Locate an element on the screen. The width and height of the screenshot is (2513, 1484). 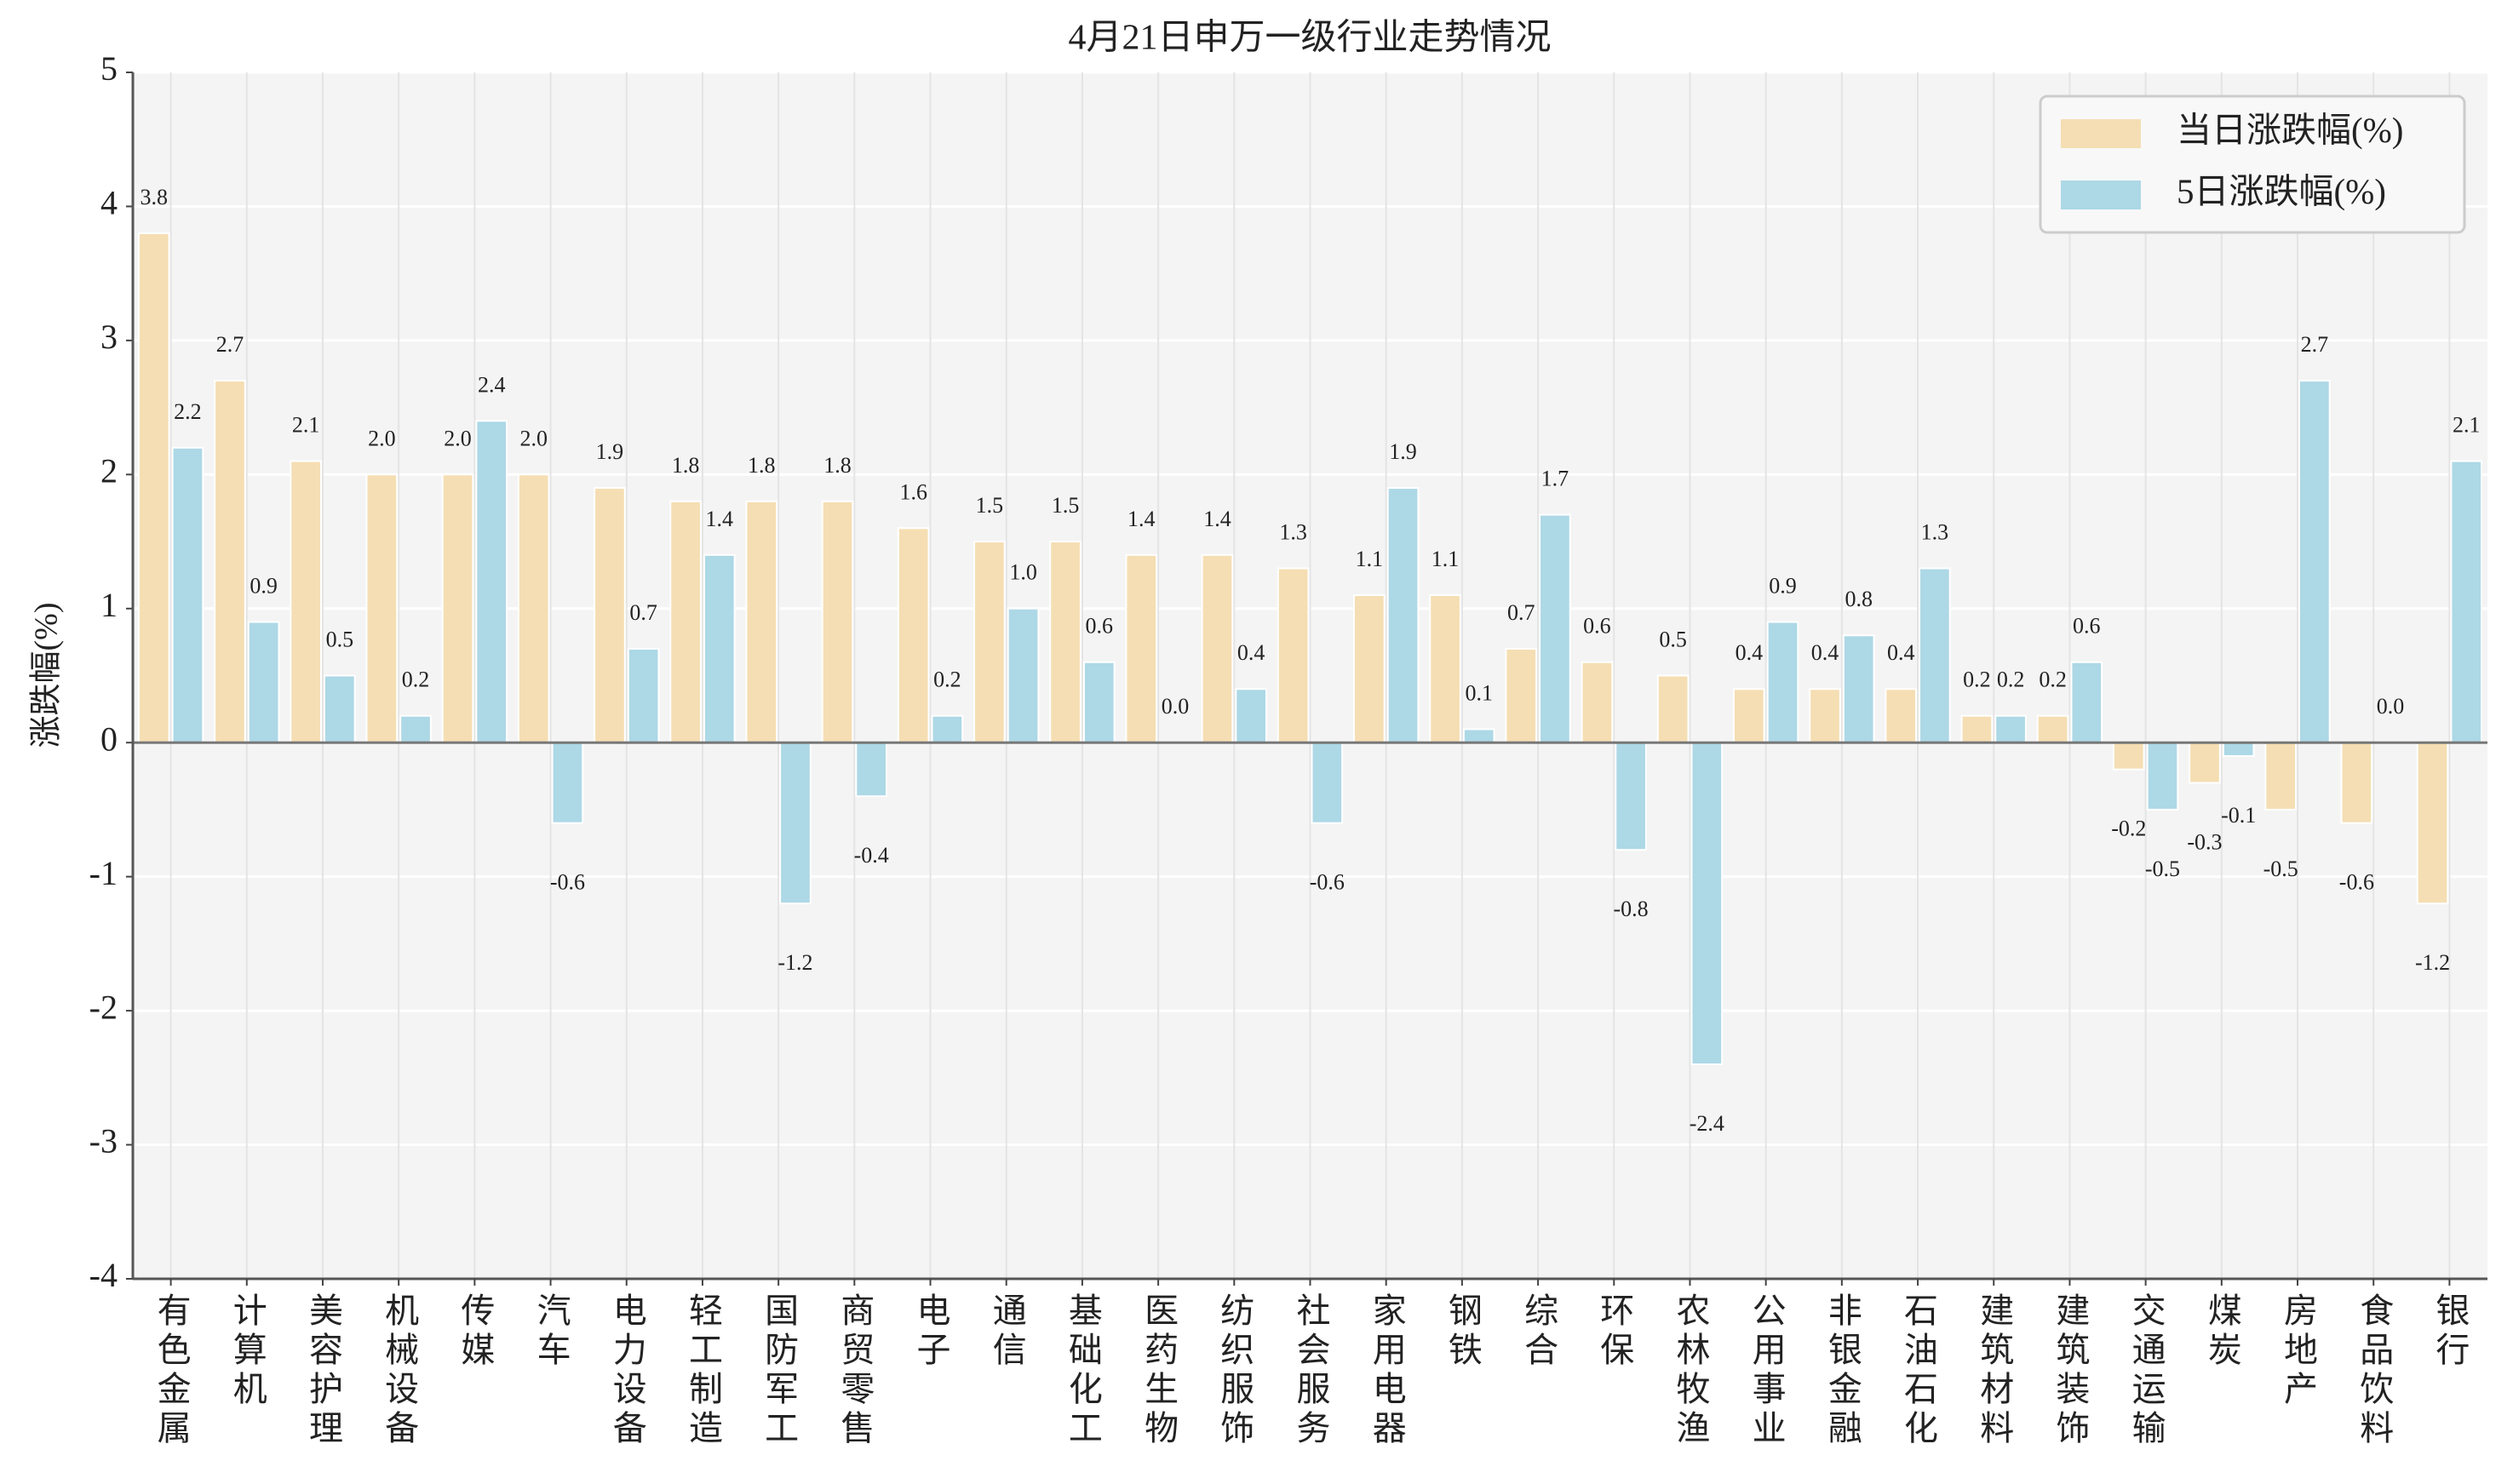
y-tick-label: 4 is located at coordinates (109, 203).